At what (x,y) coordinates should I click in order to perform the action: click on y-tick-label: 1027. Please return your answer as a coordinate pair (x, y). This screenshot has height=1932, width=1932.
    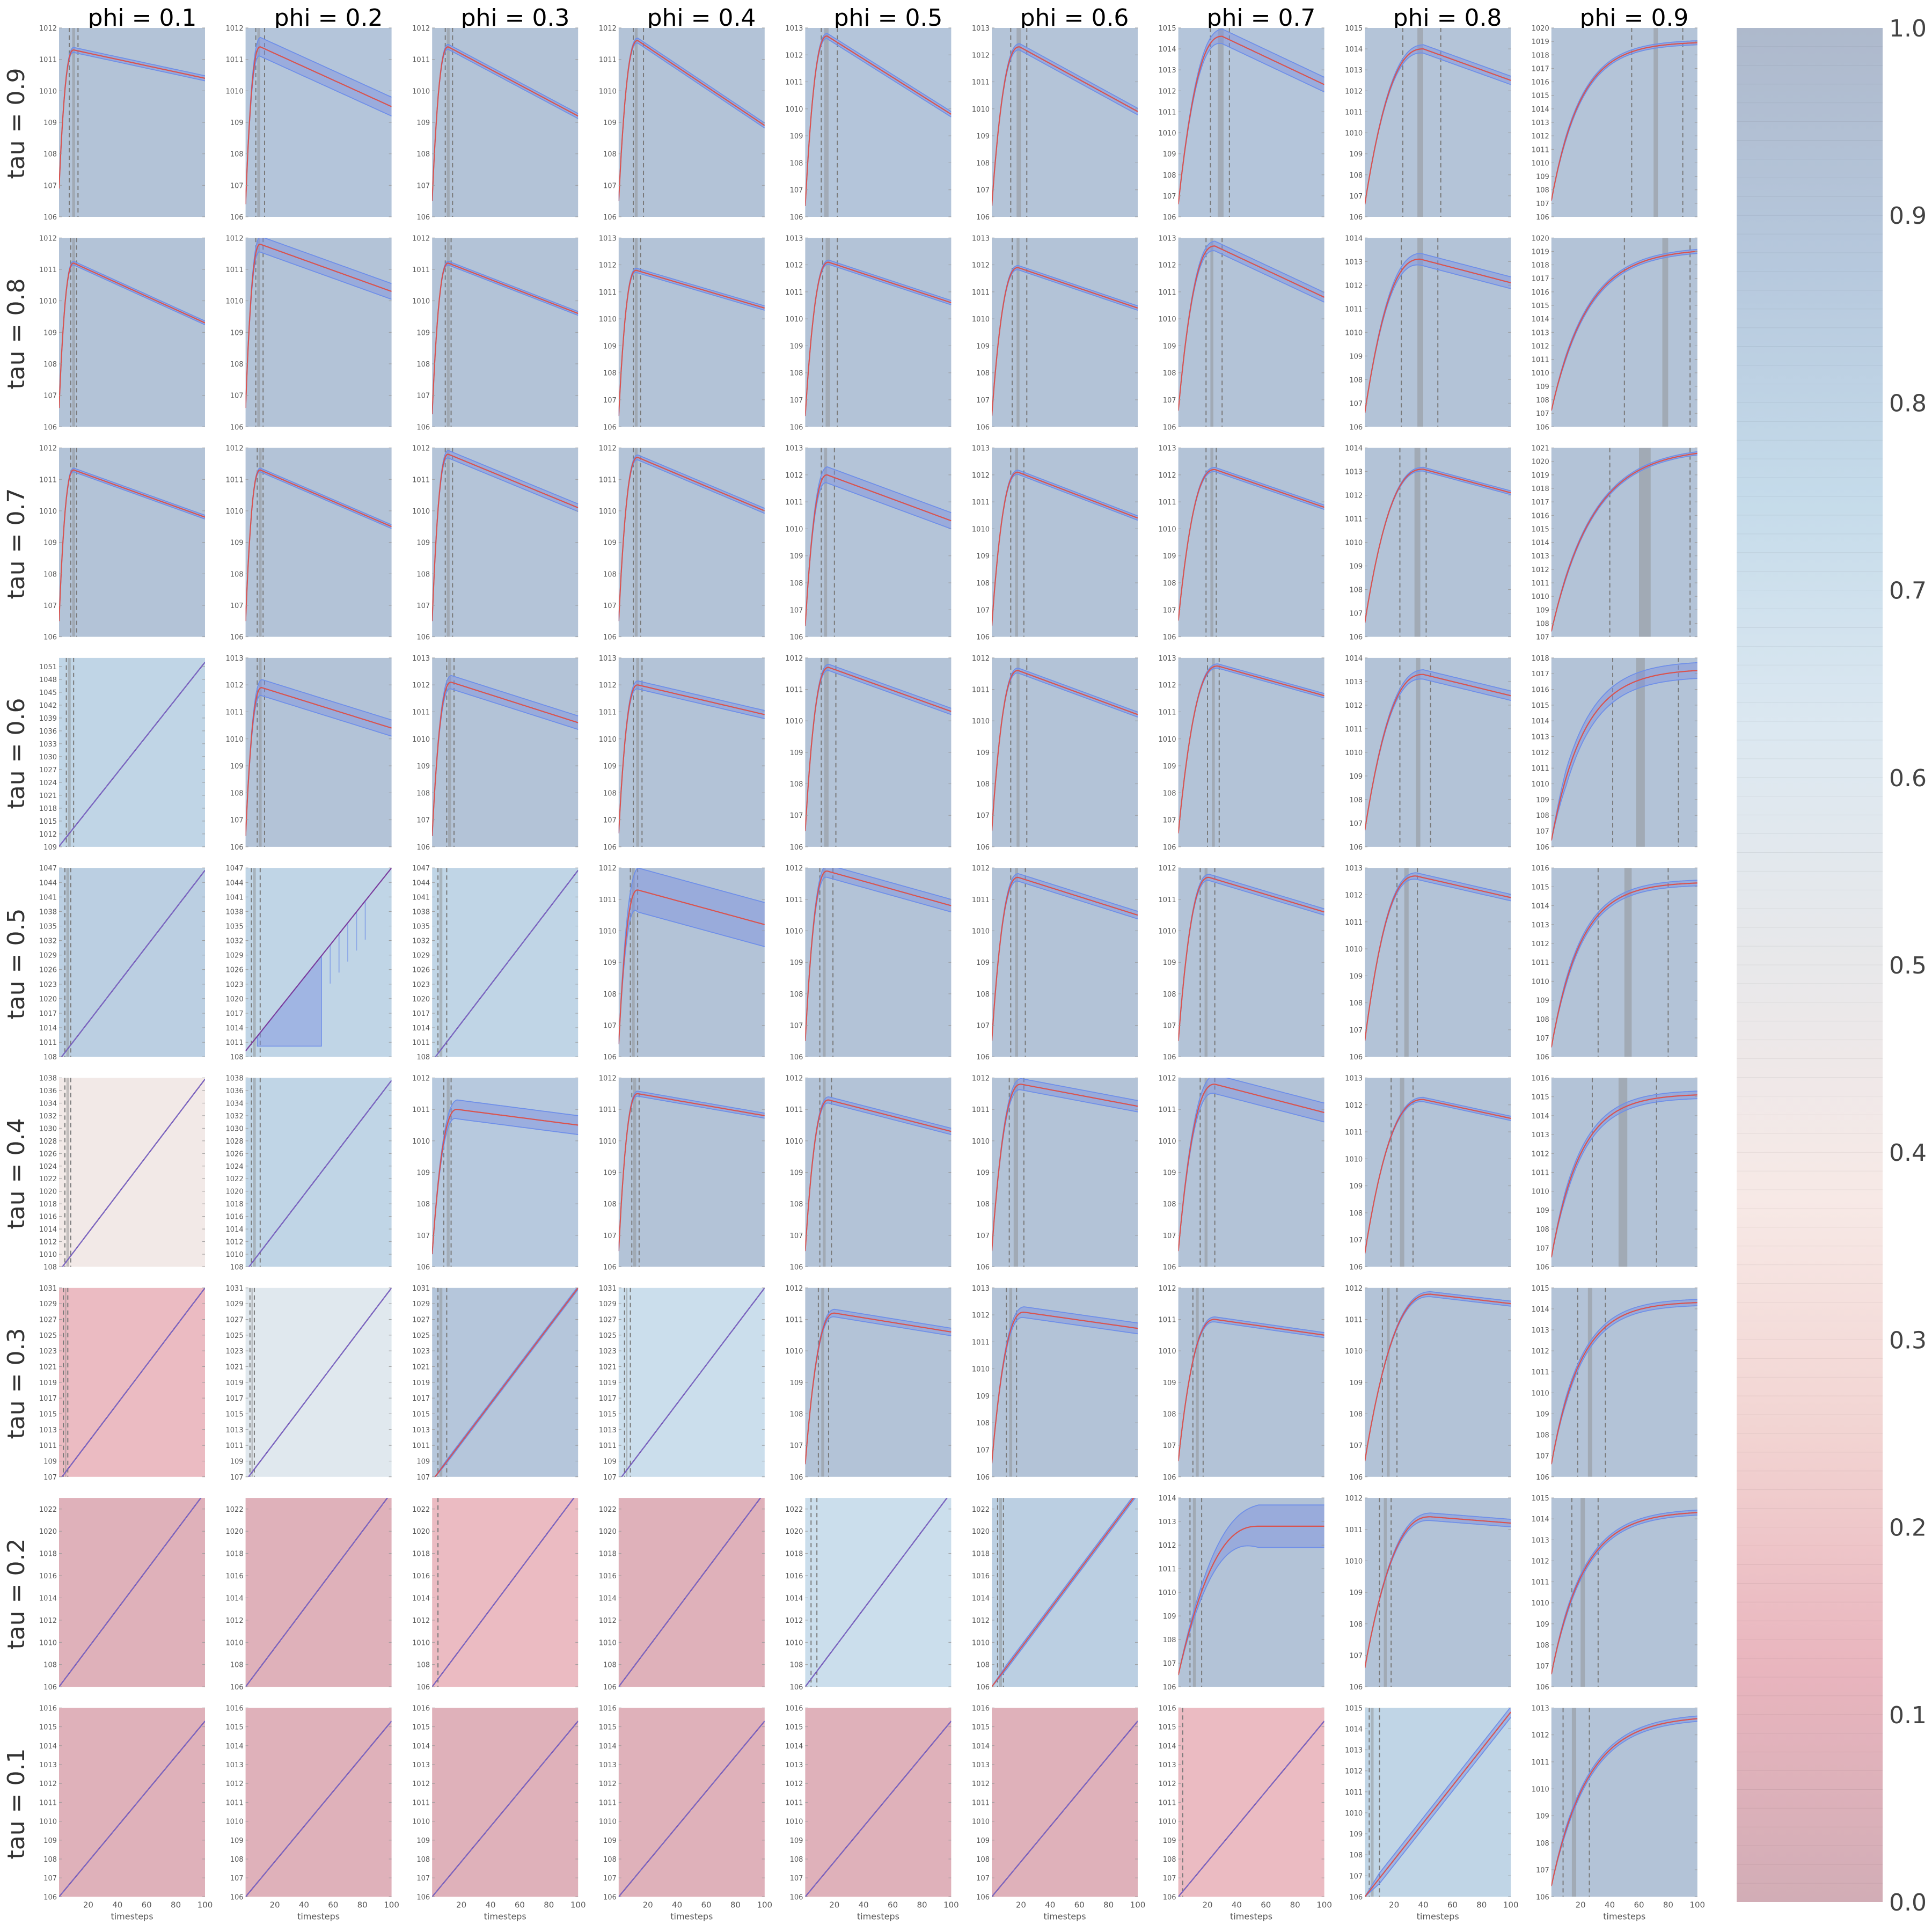
    Looking at the image, I should click on (608, 1320).